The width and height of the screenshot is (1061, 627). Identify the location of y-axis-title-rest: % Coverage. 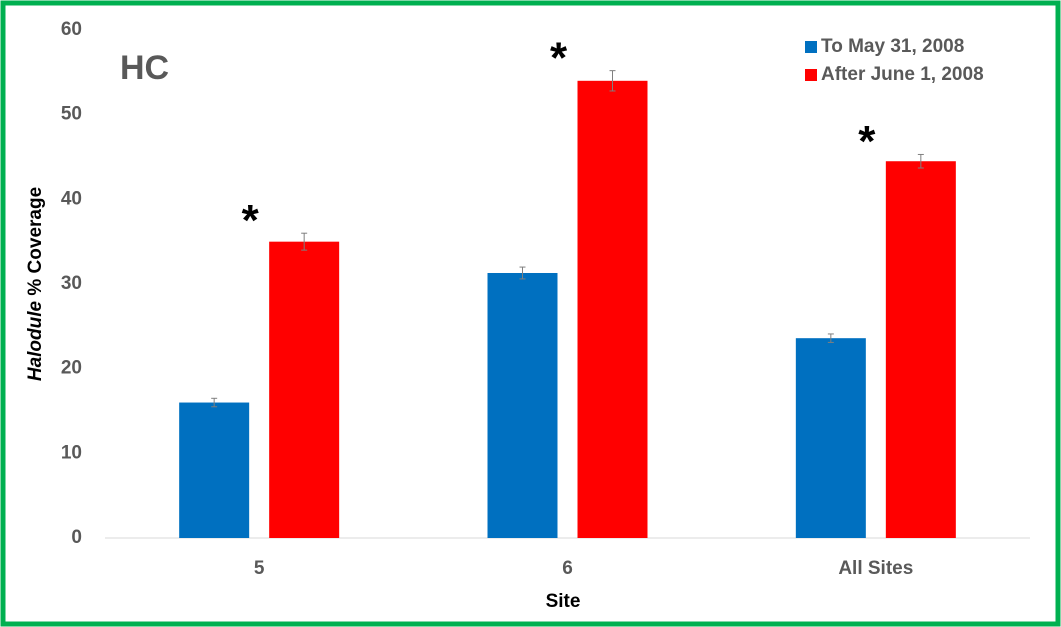
(35, 241).